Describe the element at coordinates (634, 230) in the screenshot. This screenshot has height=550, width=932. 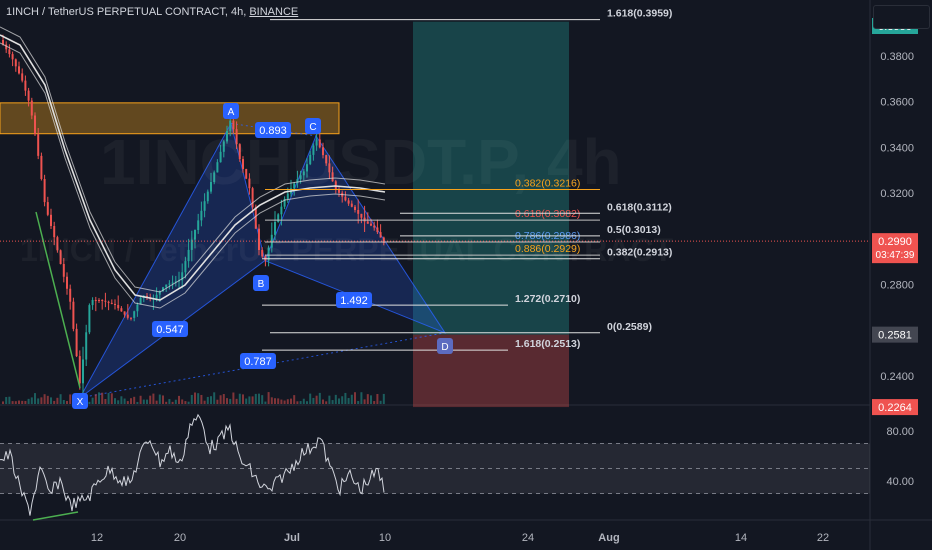
I see `fib-level-label: 0.5(0.3013)` at that location.